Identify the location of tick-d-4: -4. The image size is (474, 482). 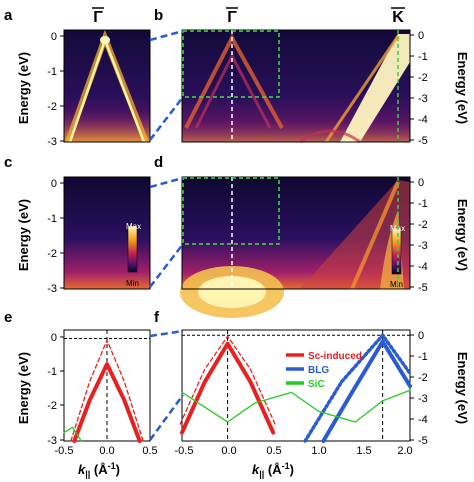
(423, 267).